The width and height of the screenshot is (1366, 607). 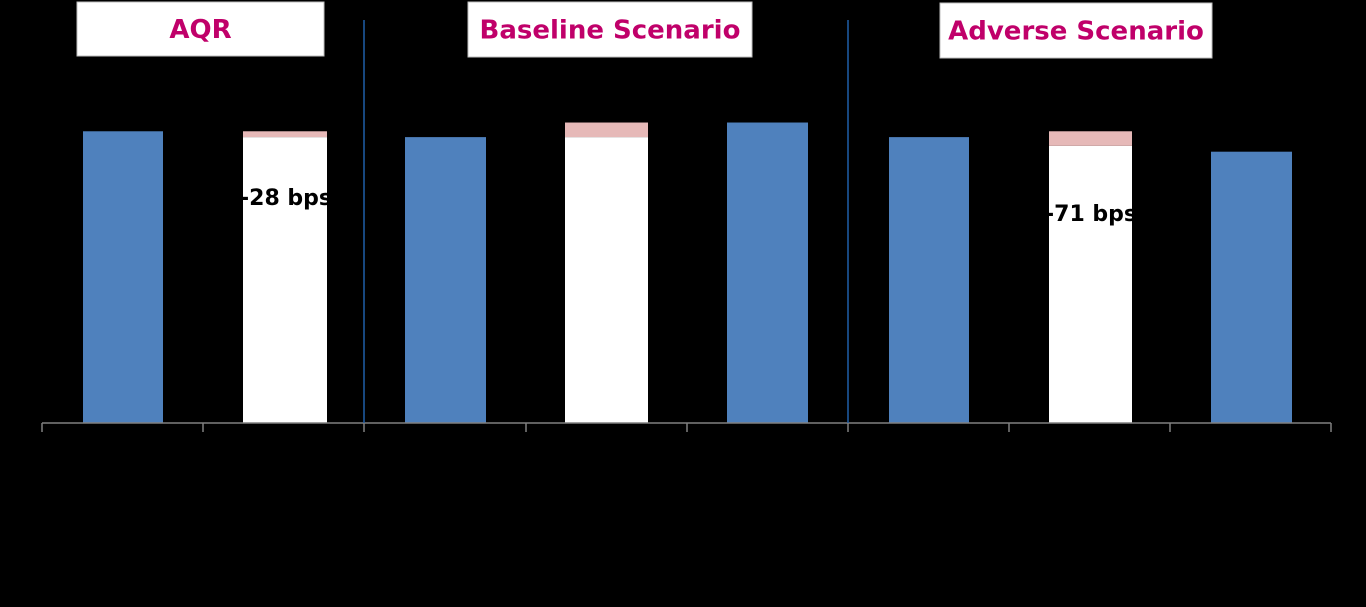 What do you see at coordinates (686, 427) in the screenshot?
I see `x-axis` at bounding box center [686, 427].